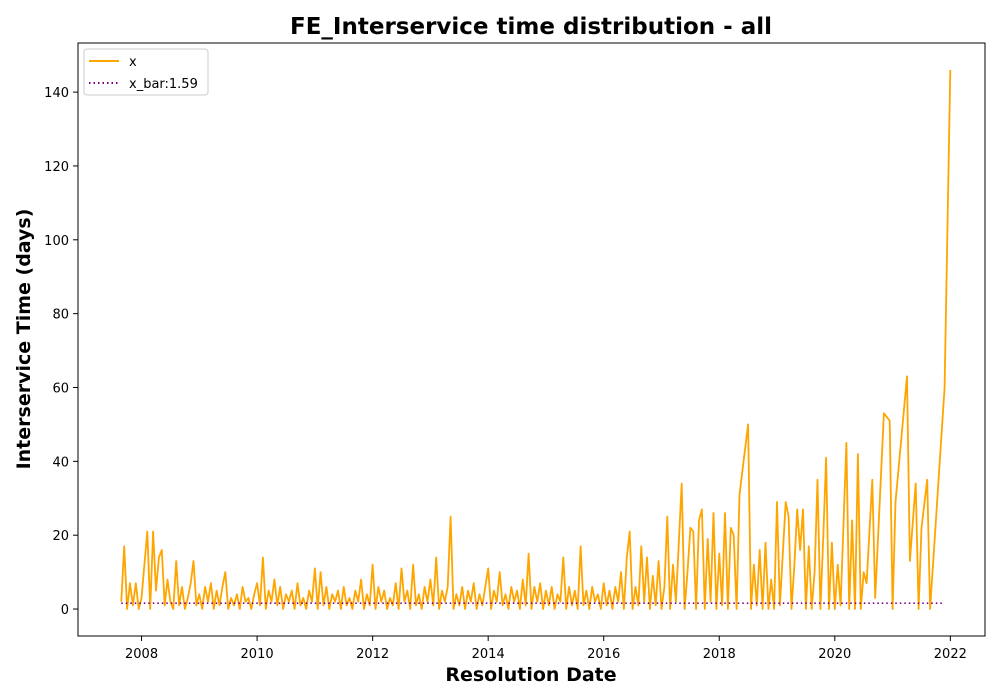 Image resolution: width=1000 pixels, height=700 pixels. What do you see at coordinates (60, 536) in the screenshot?
I see `y-tick-label: 20` at bounding box center [60, 536].